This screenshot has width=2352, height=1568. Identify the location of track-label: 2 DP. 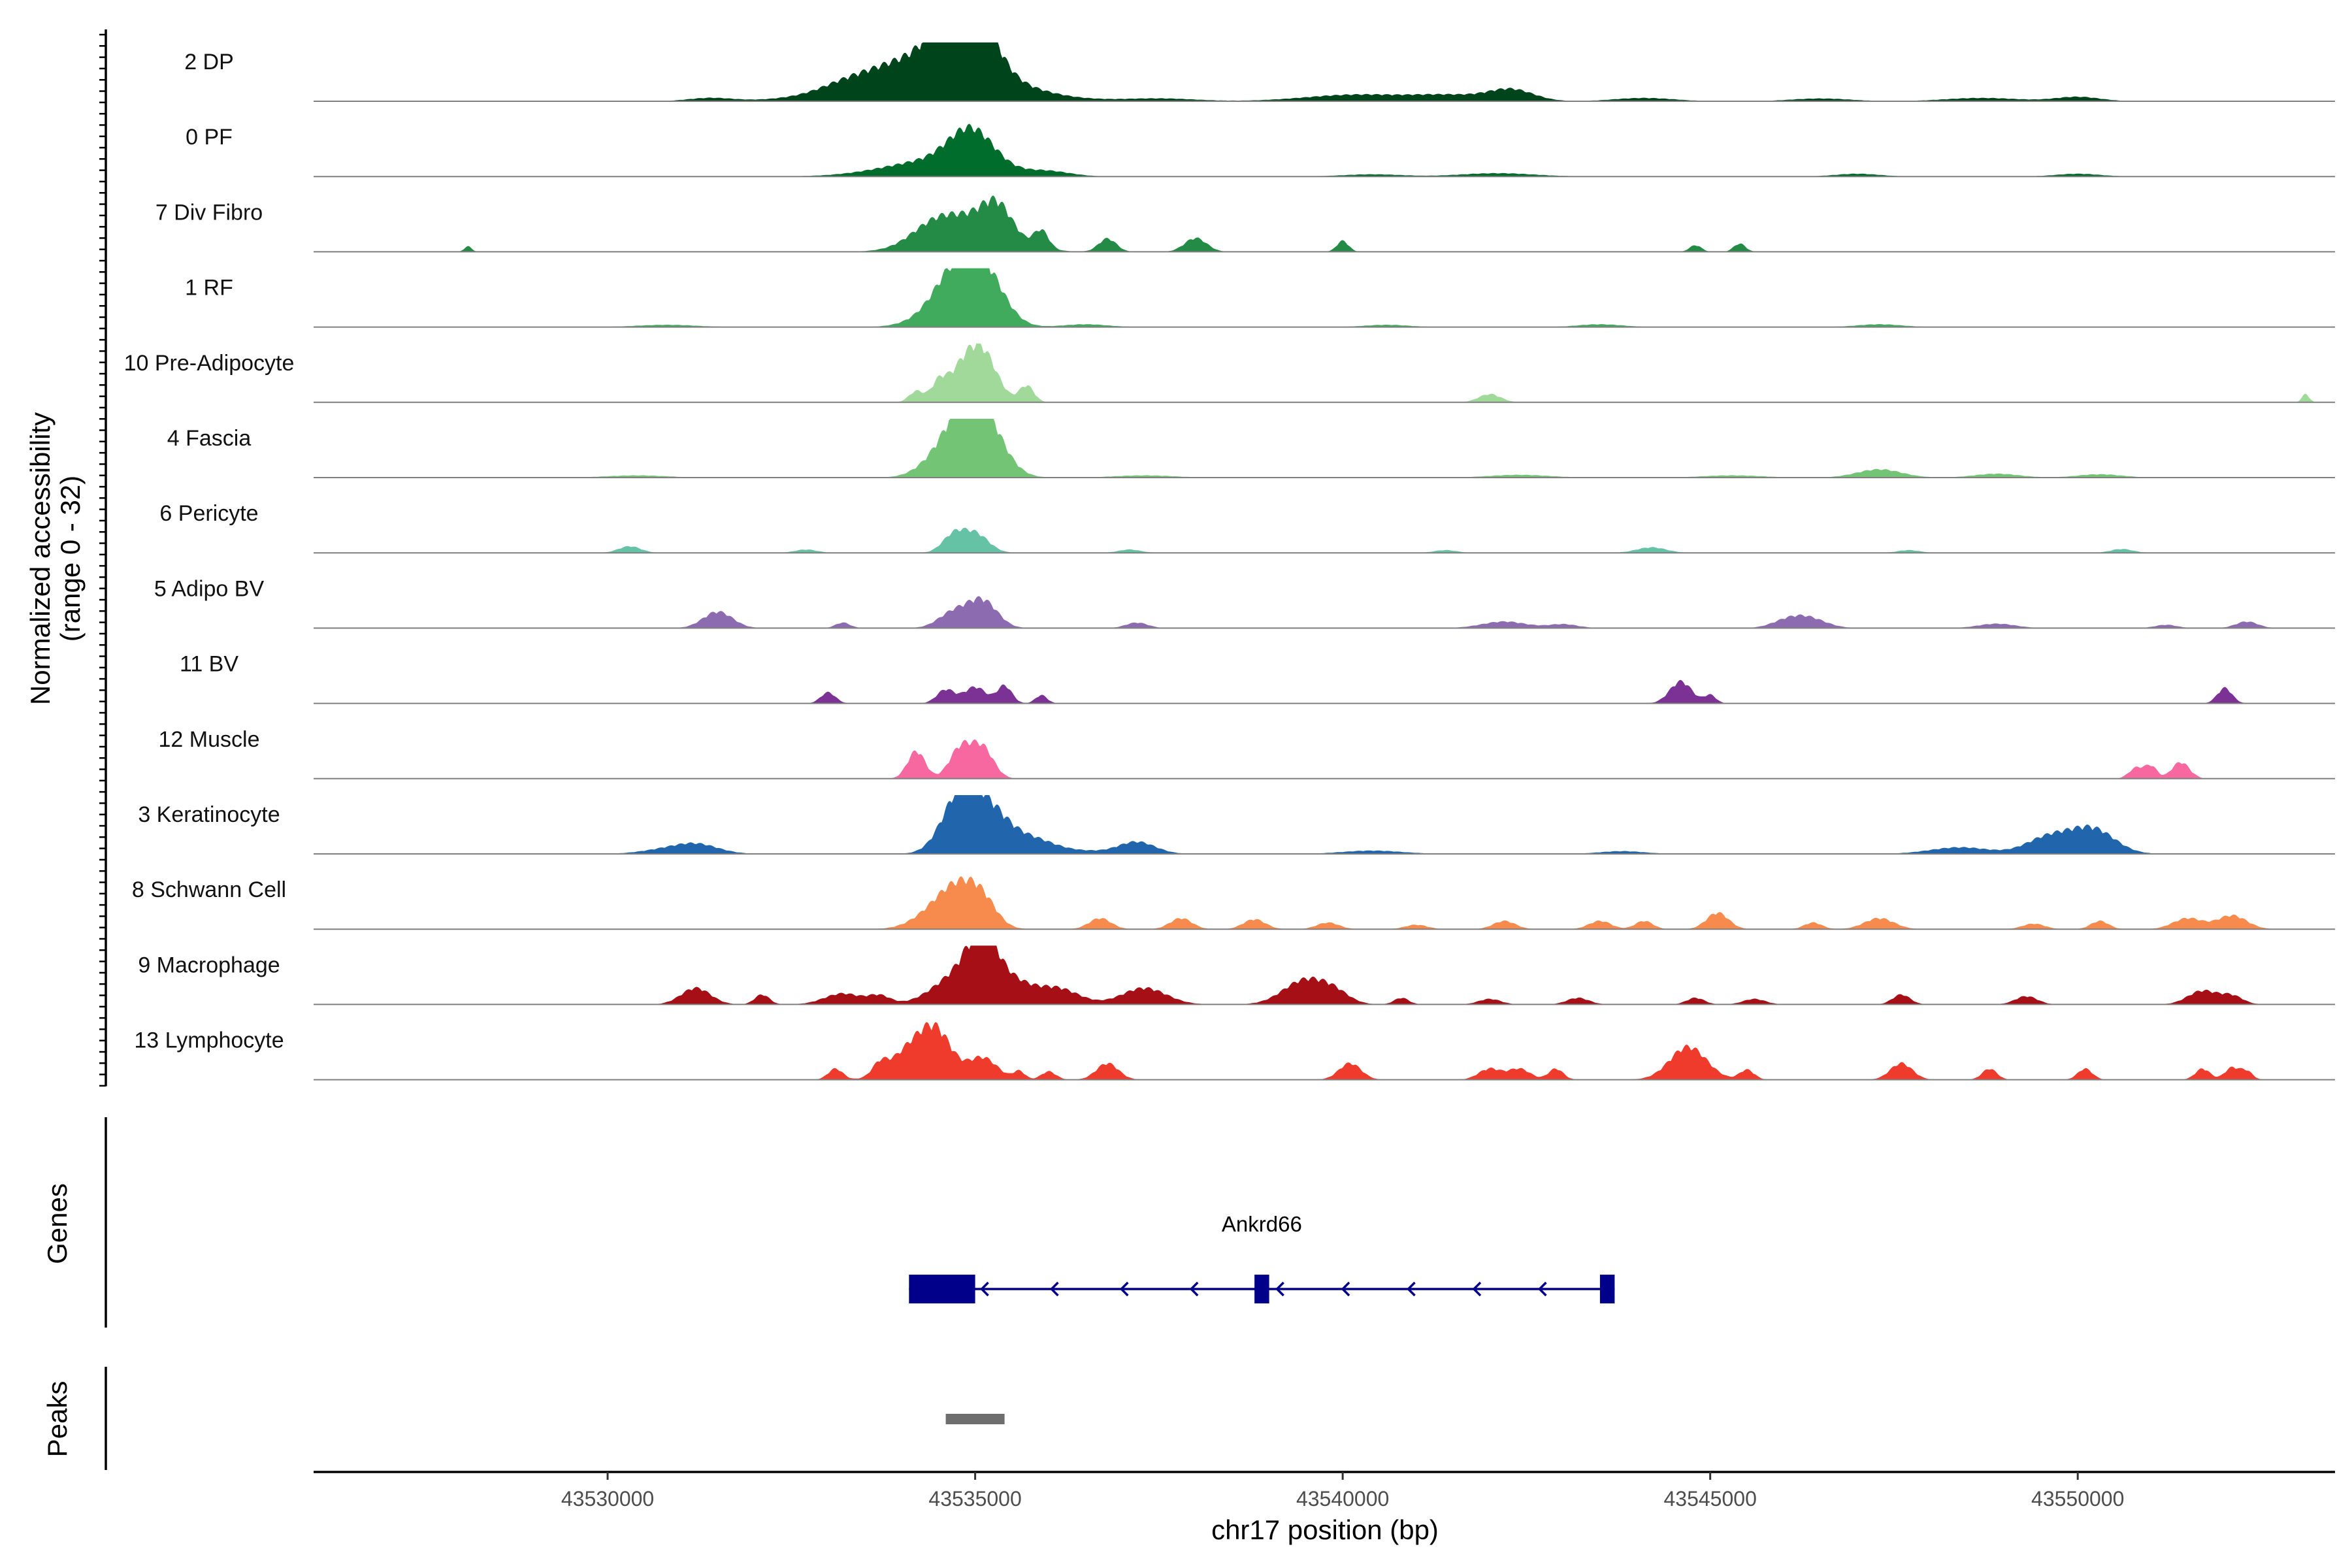
(209, 62).